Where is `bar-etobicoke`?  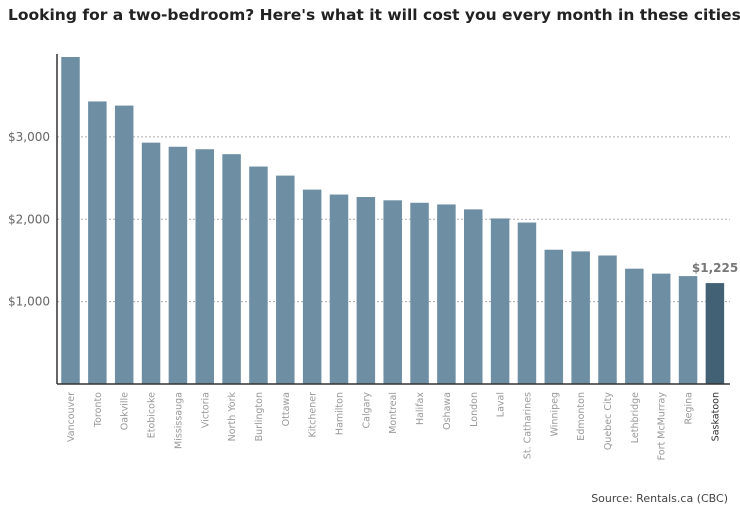
bar-etobicoke is located at coordinates (151, 263).